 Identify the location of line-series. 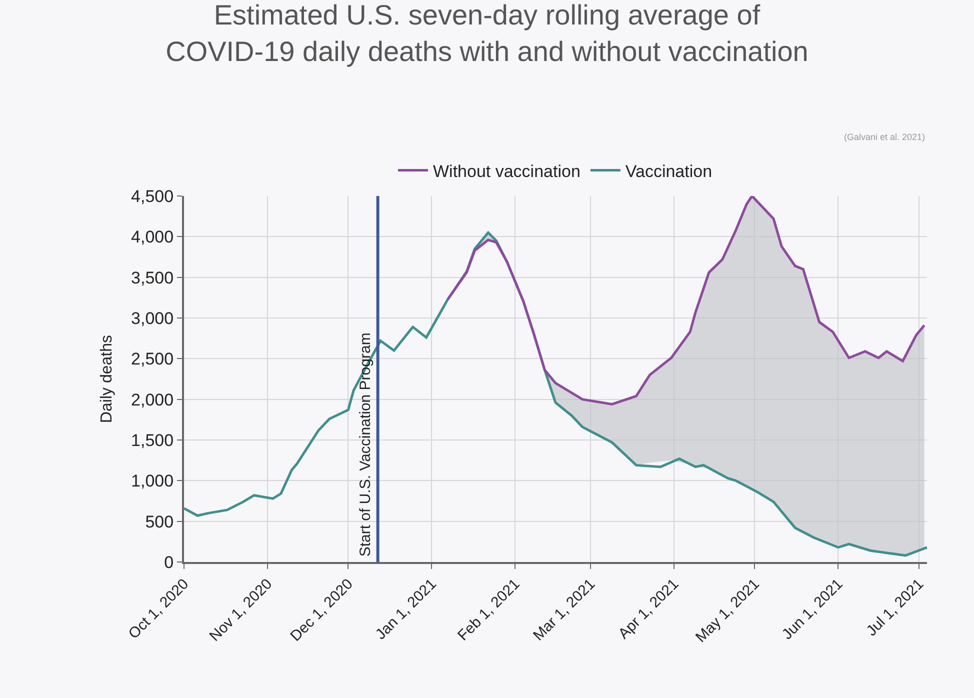
(686, 301).